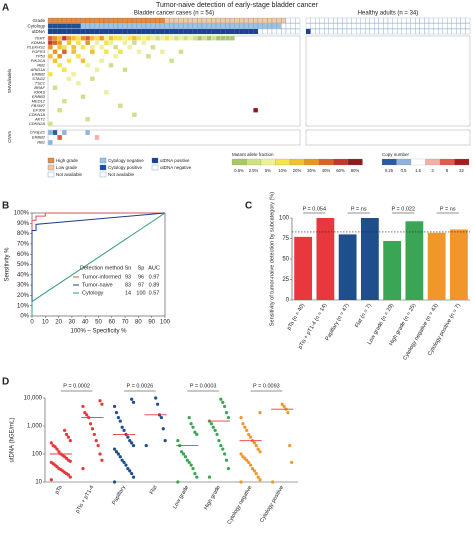 The height and width of the screenshot is (543, 474). I want to click on panel-label: C, so click(248, 206).